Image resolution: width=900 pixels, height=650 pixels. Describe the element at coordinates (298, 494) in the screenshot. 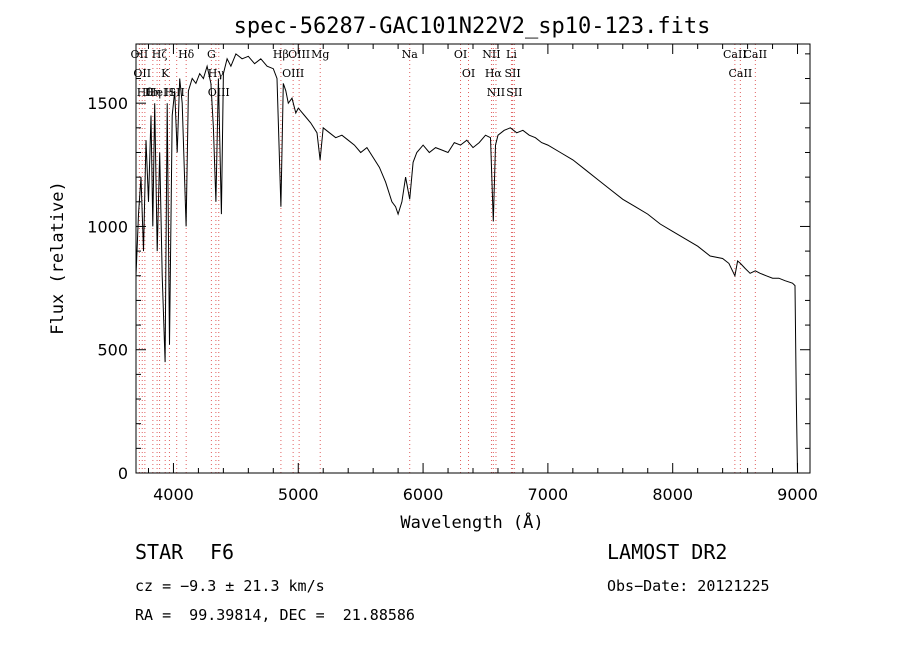

I see `x-tick-label: 5000` at that location.